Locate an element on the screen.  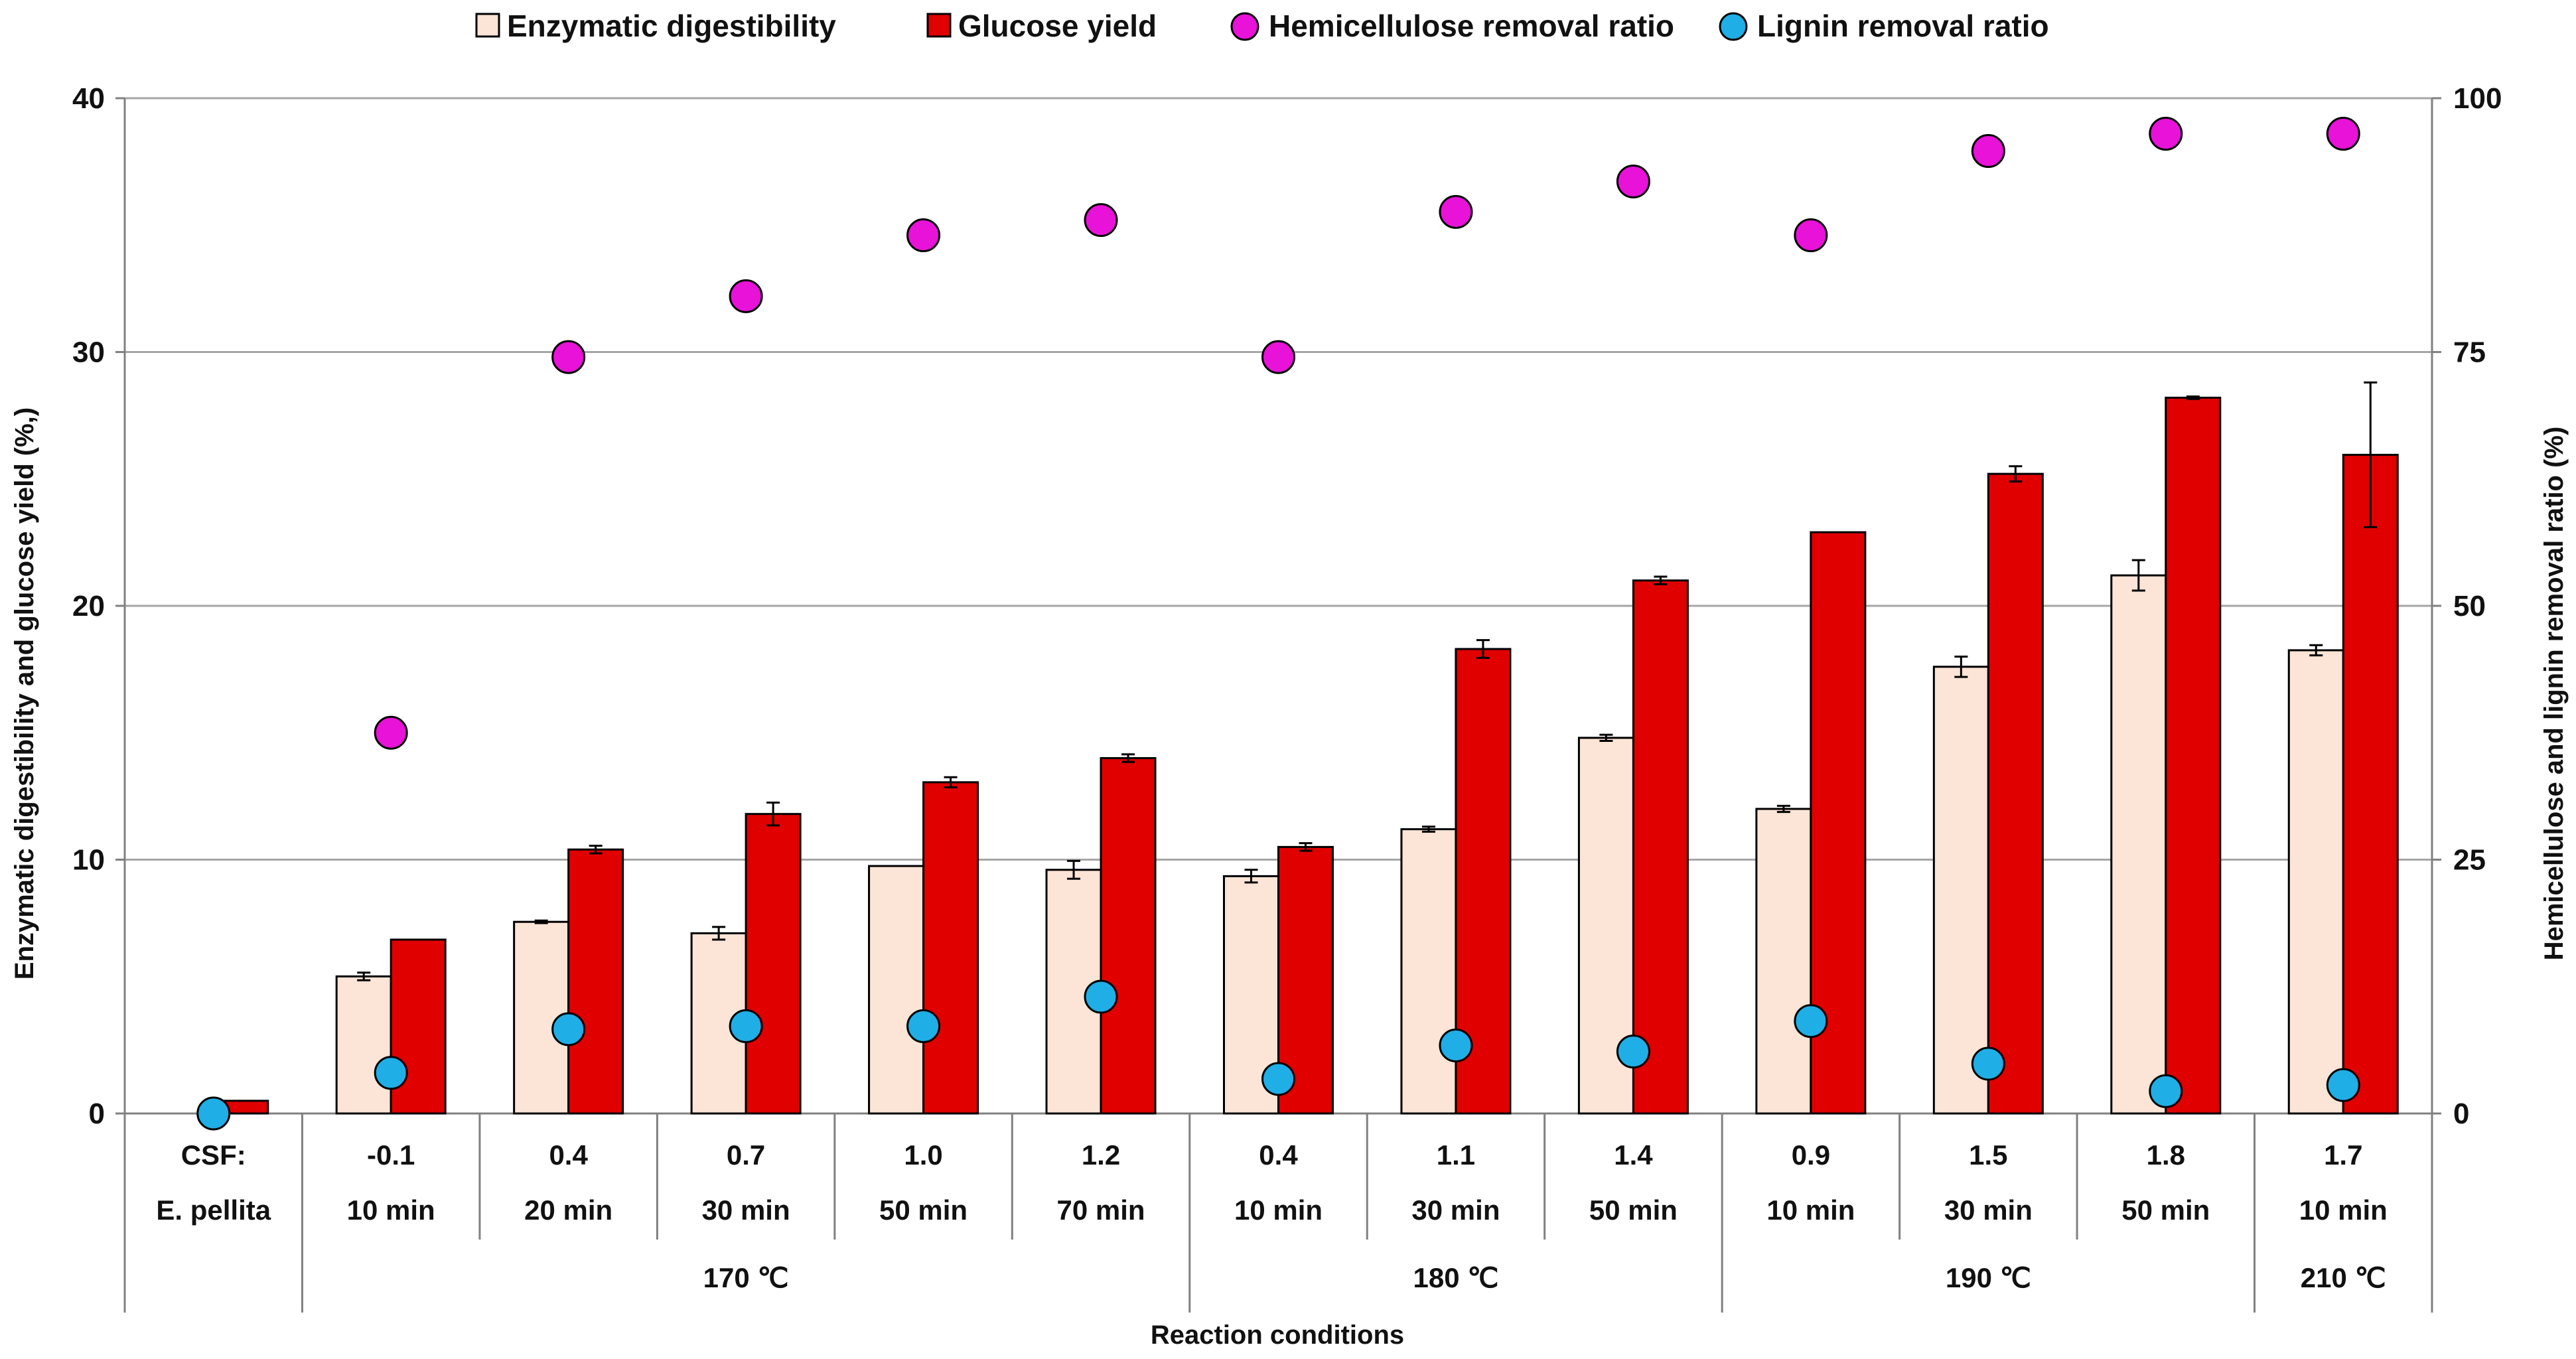
group-label: 210 ℃ is located at coordinates (2344, 1277).